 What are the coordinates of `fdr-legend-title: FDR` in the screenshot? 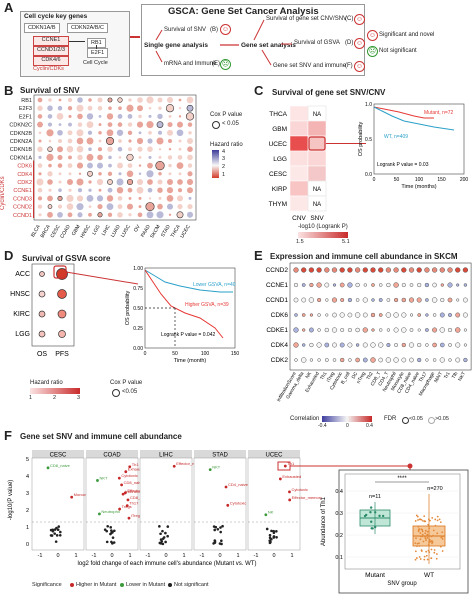 It's located at (390, 419).